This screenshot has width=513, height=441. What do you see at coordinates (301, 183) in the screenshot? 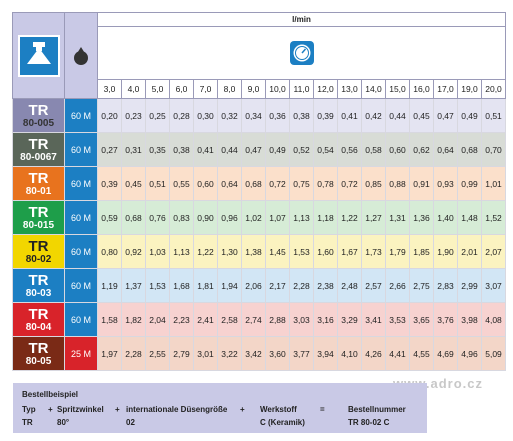
I see `flow-value: 0,75` at bounding box center [301, 183].